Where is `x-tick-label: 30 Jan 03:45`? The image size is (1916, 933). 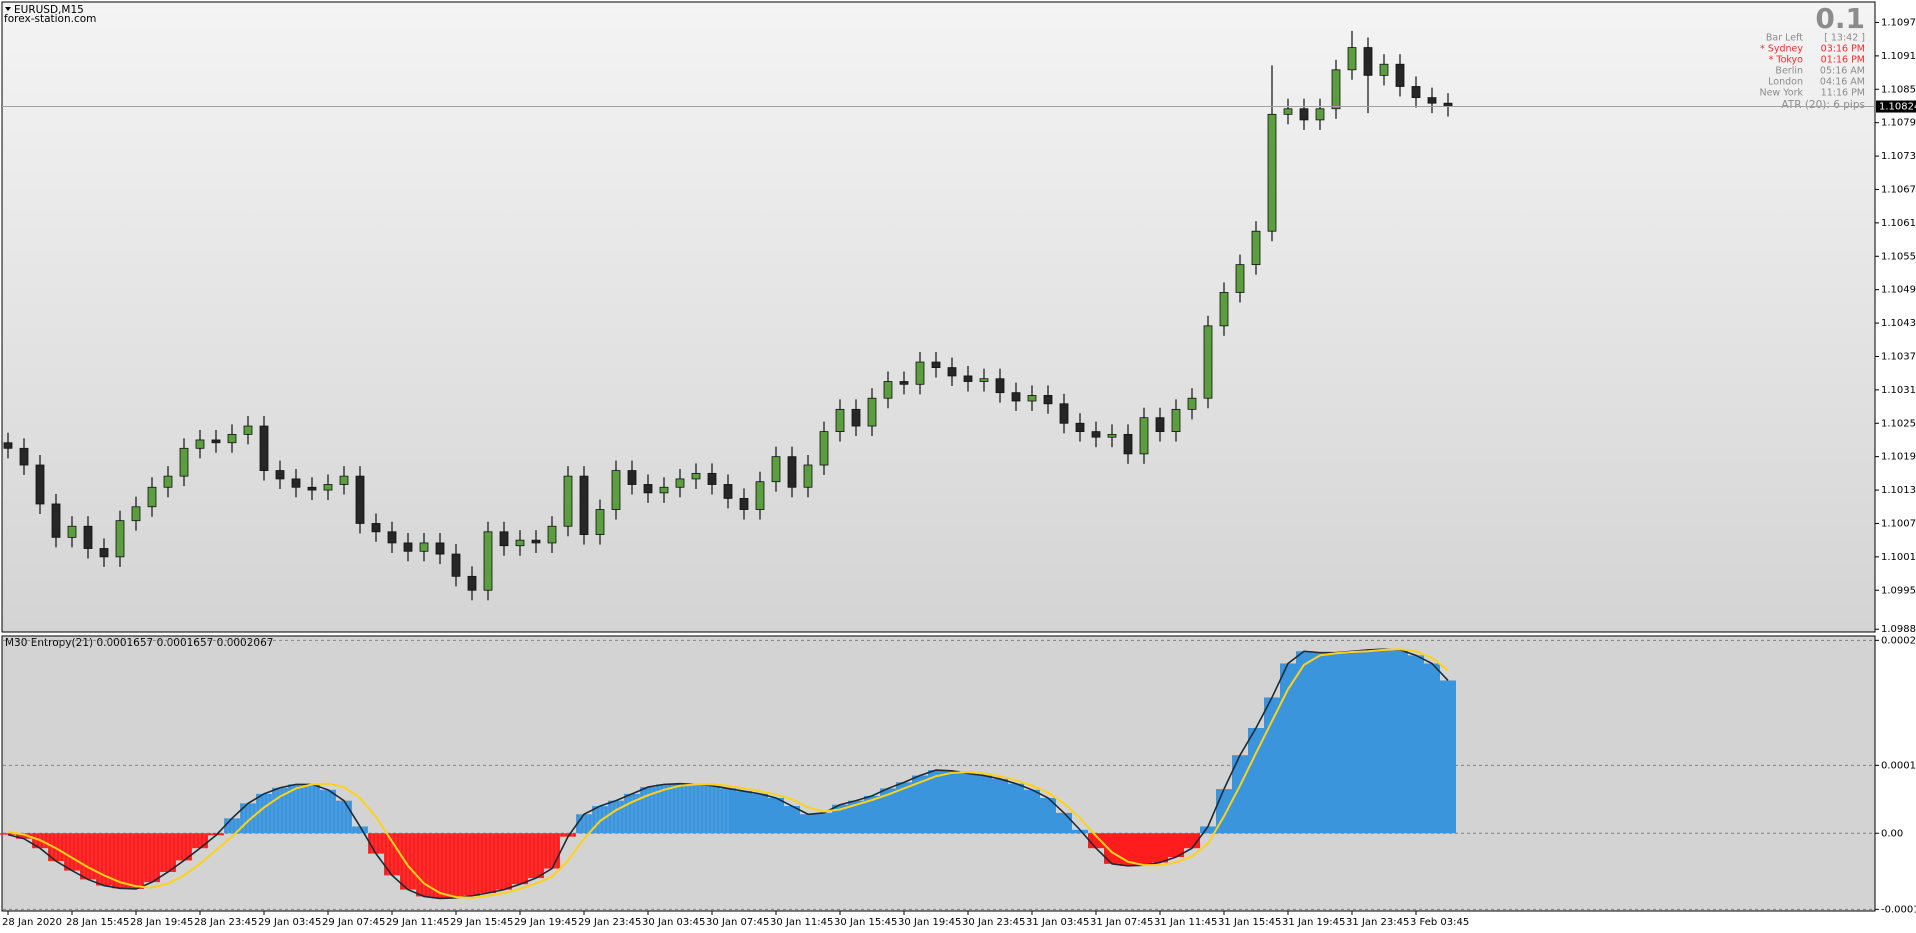
x-tick-label: 30 Jan 03:45 is located at coordinates (673, 922).